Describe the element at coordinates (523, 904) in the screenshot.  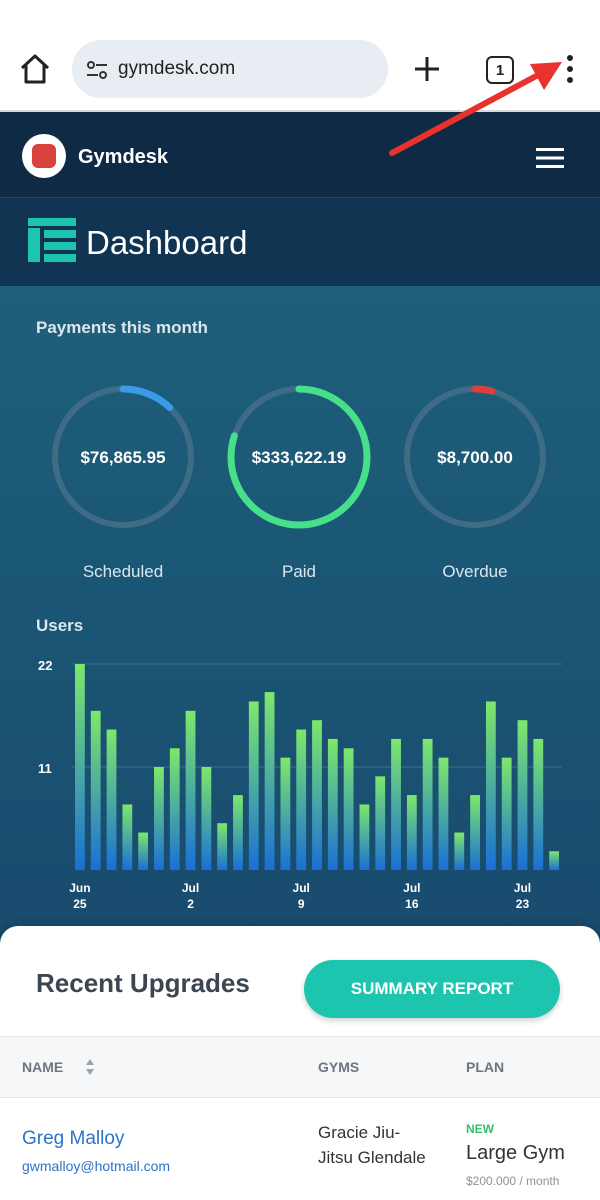
I see `x-tick-day: 23` at that location.